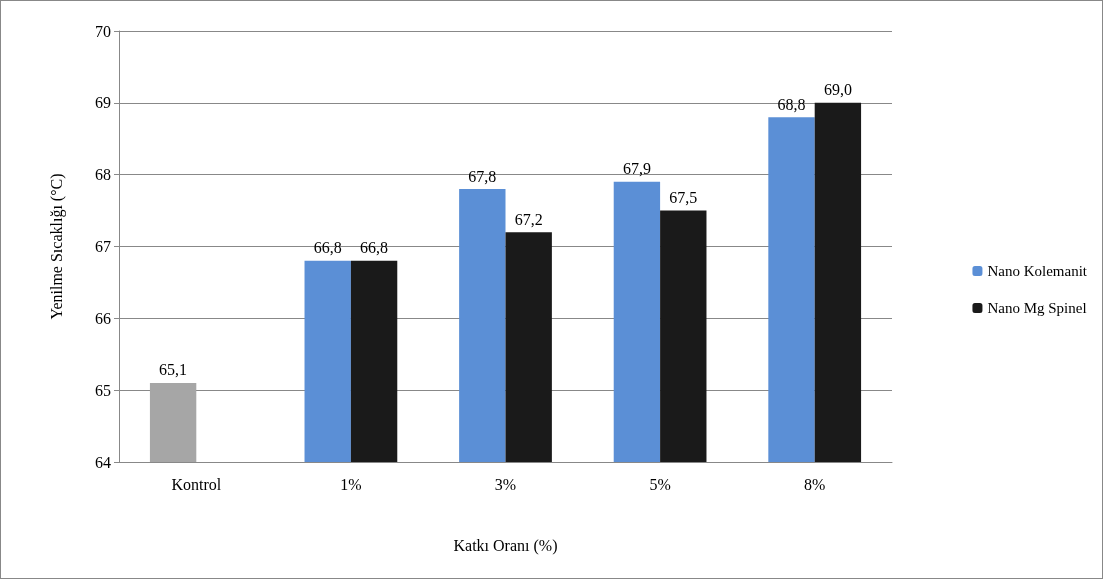 The height and width of the screenshot is (579, 1103). Describe the element at coordinates (103, 318) in the screenshot. I see `y-tick-label: 66` at that location.